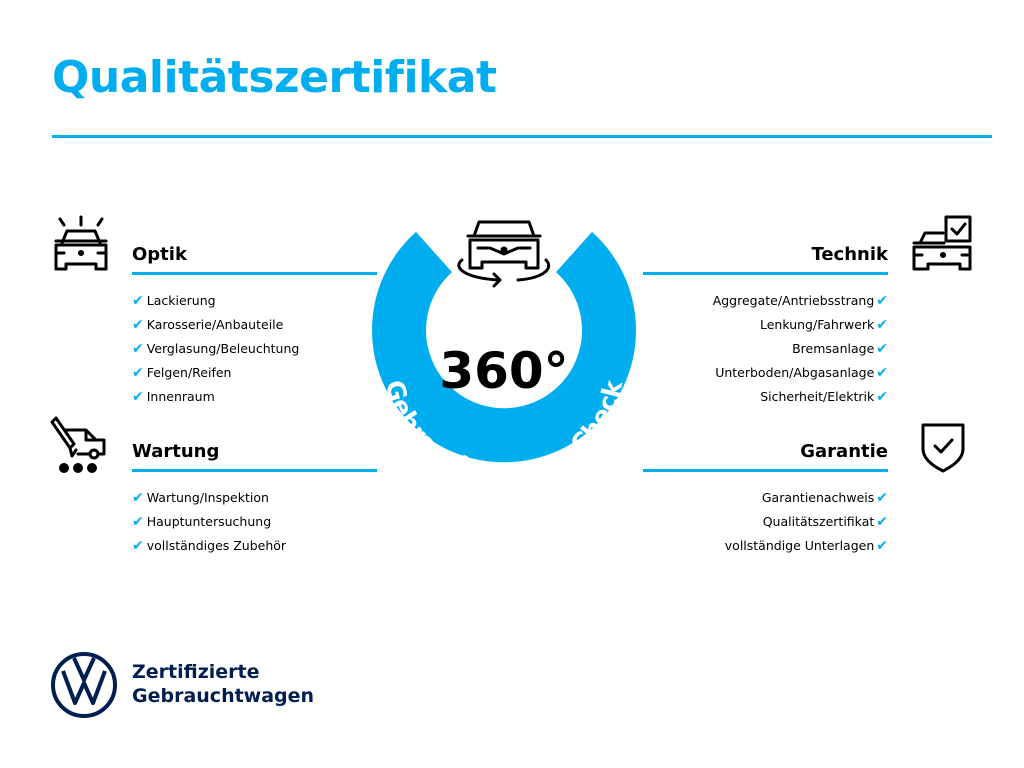 The width and height of the screenshot is (1024, 768). What do you see at coordinates (81, 243) in the screenshot?
I see `car-lights-icon` at bounding box center [81, 243].